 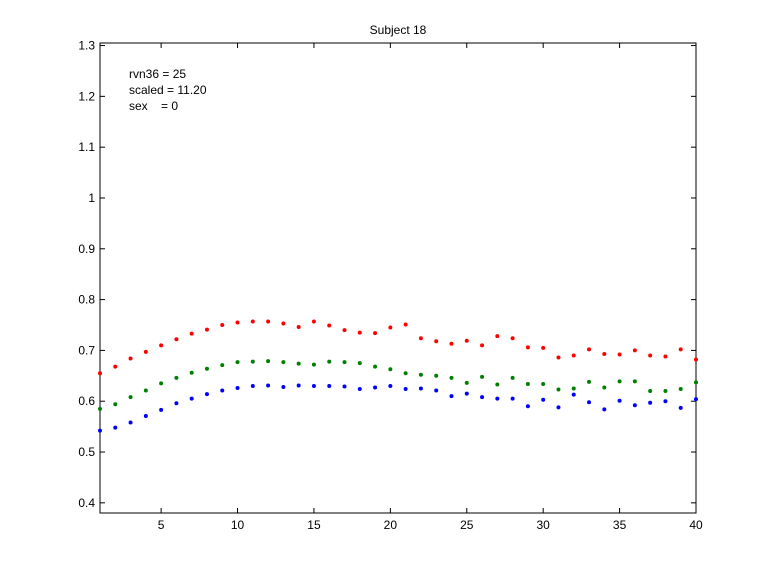 What do you see at coordinates (161, 525) in the screenshot?
I see `x-tick-label: 5` at bounding box center [161, 525].